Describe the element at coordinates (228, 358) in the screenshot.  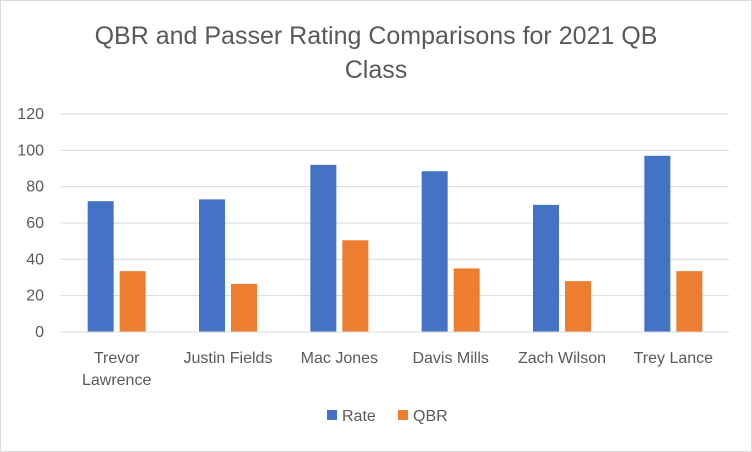
I see `x-tick-label: Justin Fields` at that location.